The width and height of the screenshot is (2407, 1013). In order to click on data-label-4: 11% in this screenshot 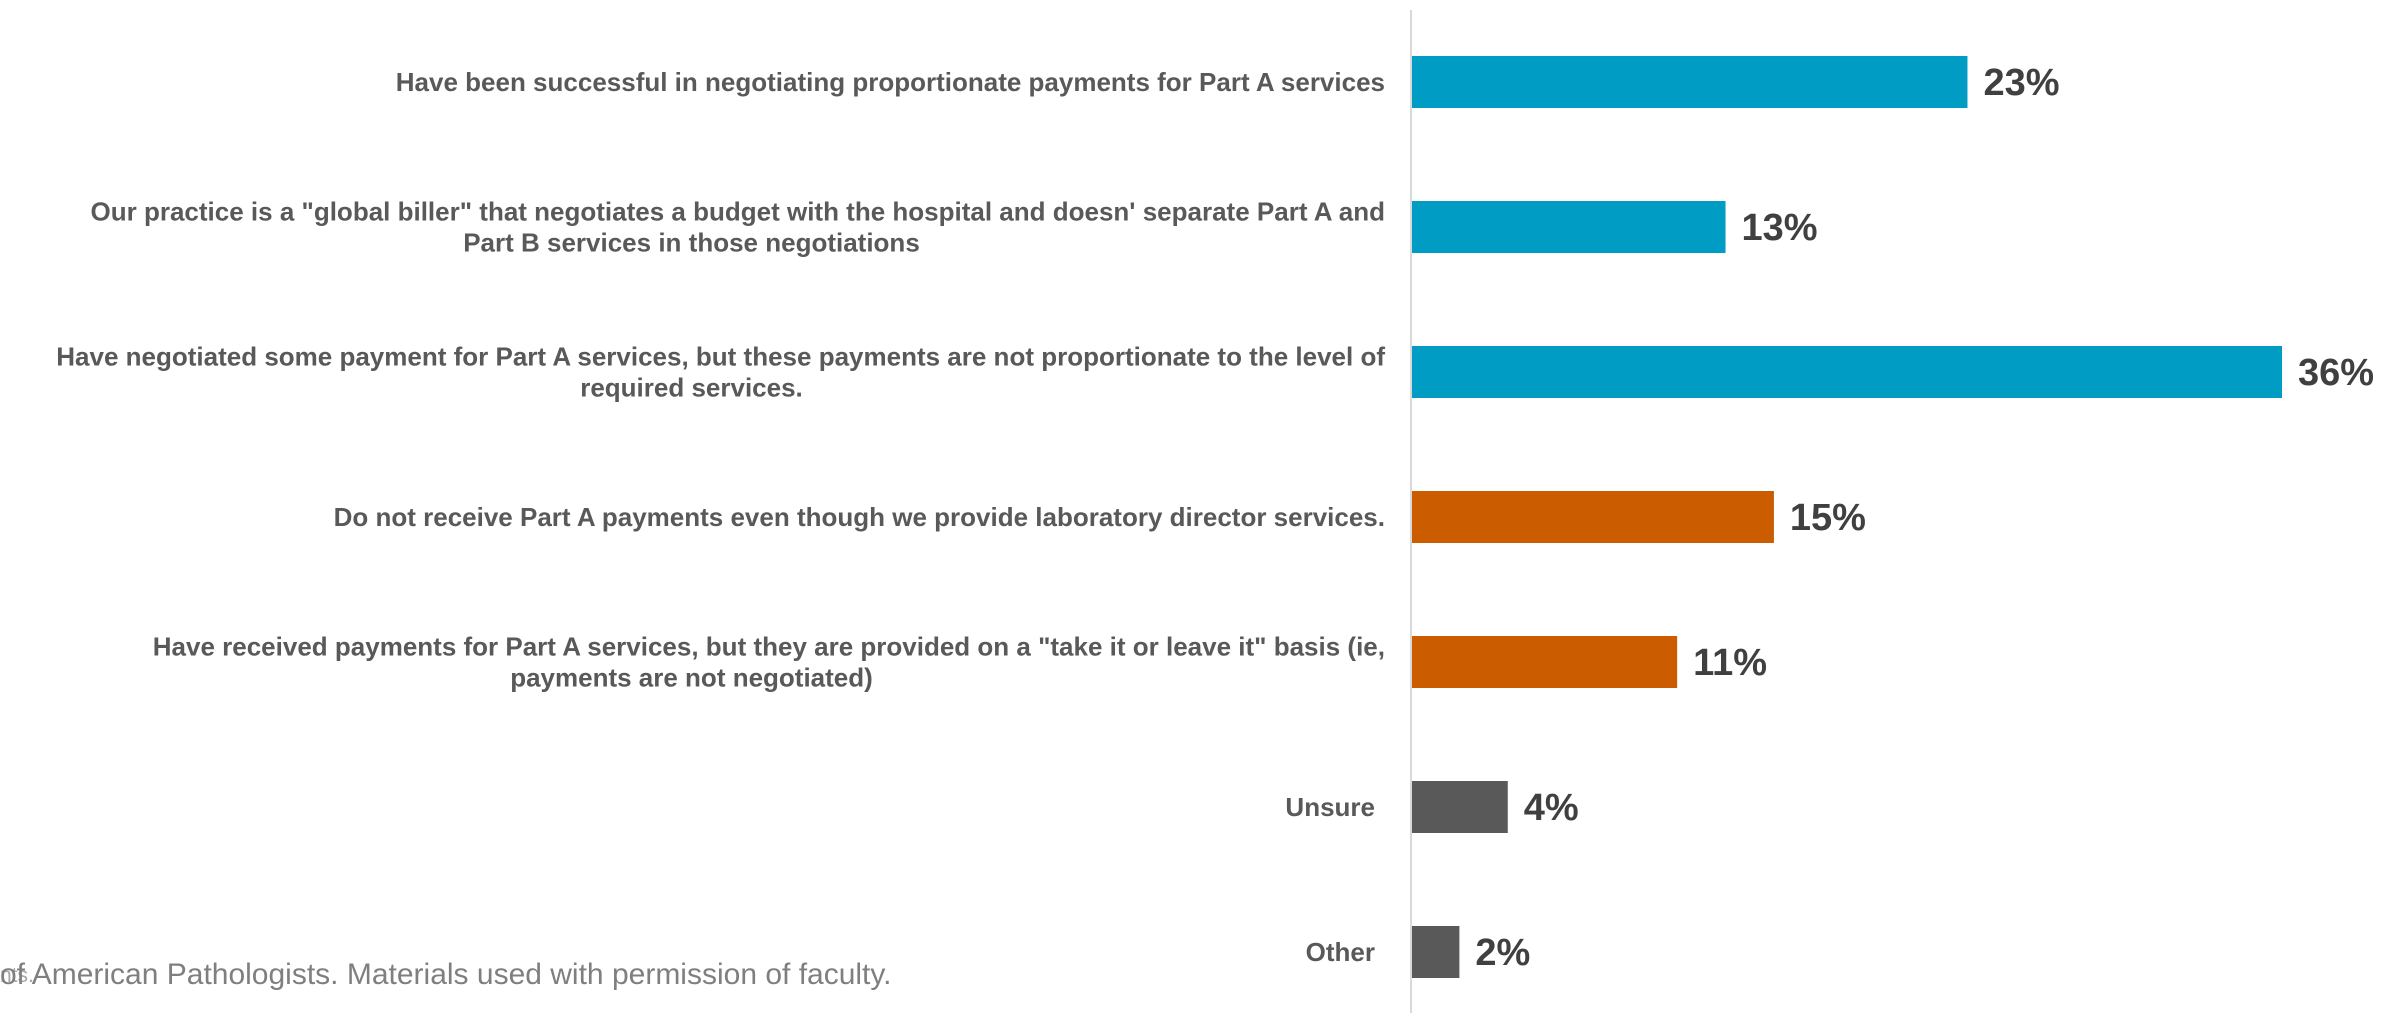, I will do `click(1730, 663)`.